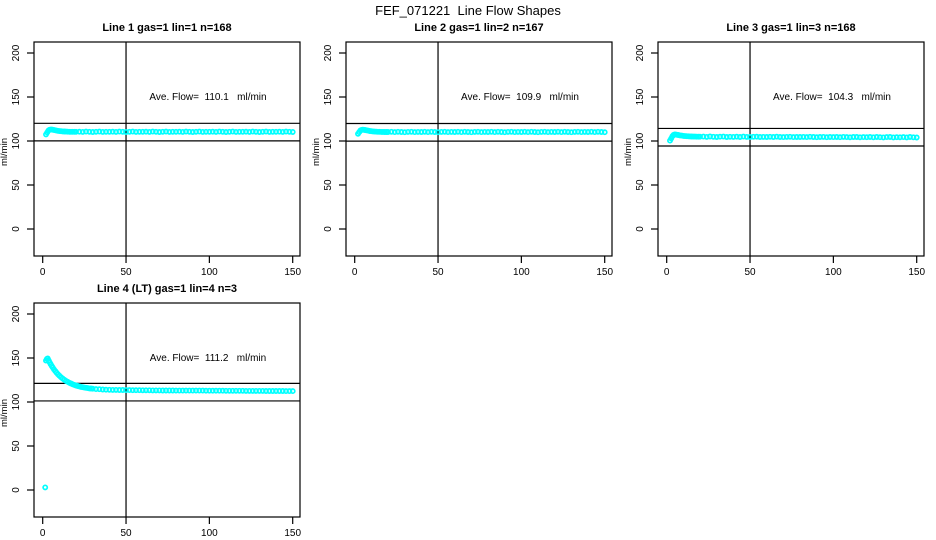 Image resolution: width=936 pixels, height=540 pixels. Describe the element at coordinates (166, 28) in the screenshot. I see `panel-title: Line 1 gas=1 lin=1 n=168` at that location.